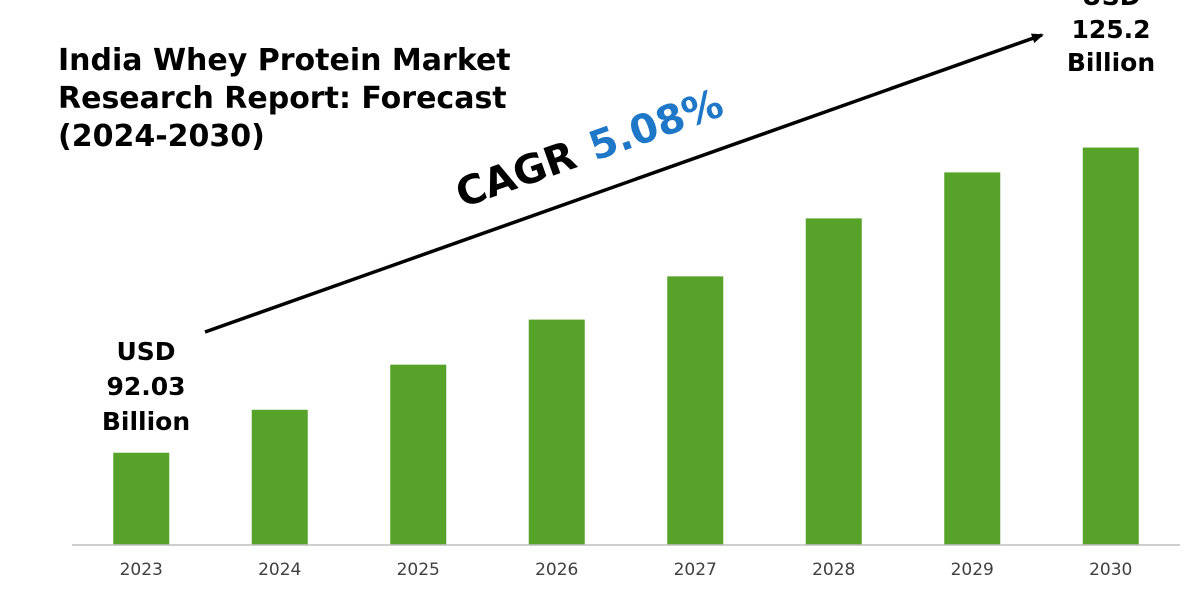  I want to click on bar-2030, so click(1110, 346).